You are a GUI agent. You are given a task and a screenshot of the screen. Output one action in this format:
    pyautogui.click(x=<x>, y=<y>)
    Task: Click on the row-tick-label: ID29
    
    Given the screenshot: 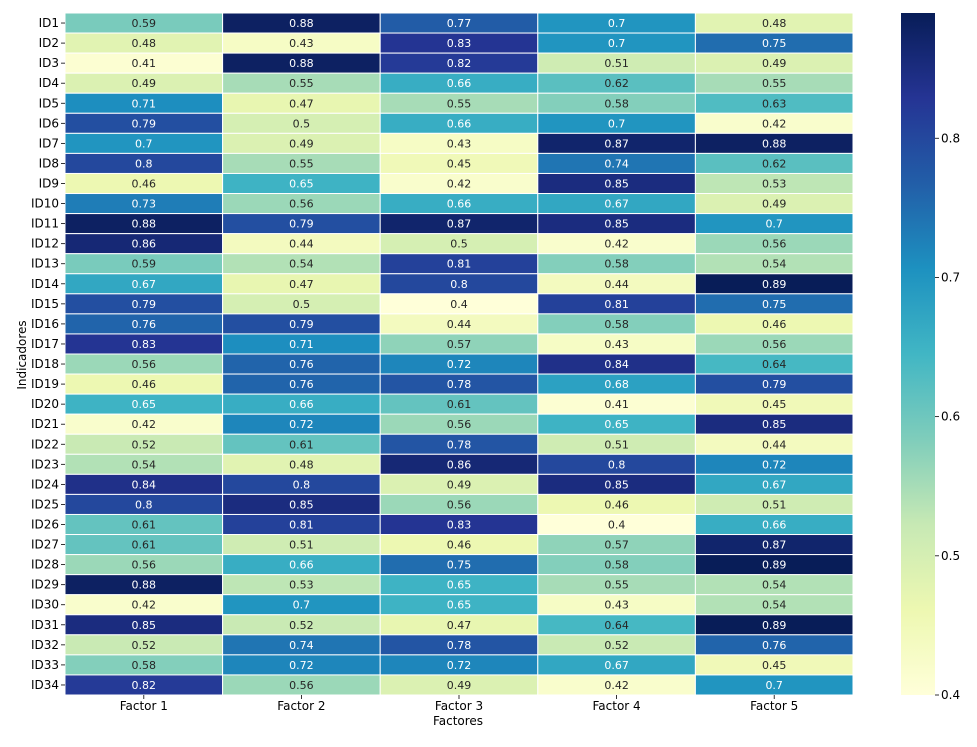 What is the action you would take?
    pyautogui.click(x=45, y=585)
    